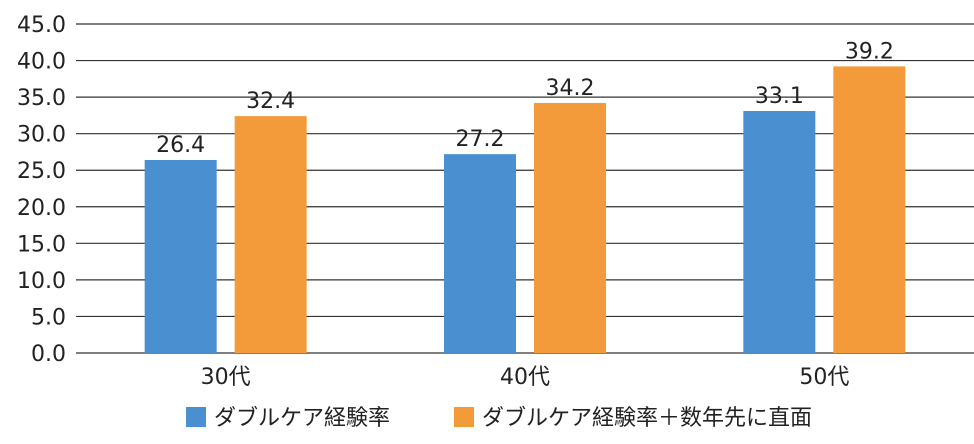 This screenshot has width=974, height=444. What do you see at coordinates (41, 135) in the screenshot?
I see `y-tick-label: 30.0` at bounding box center [41, 135].